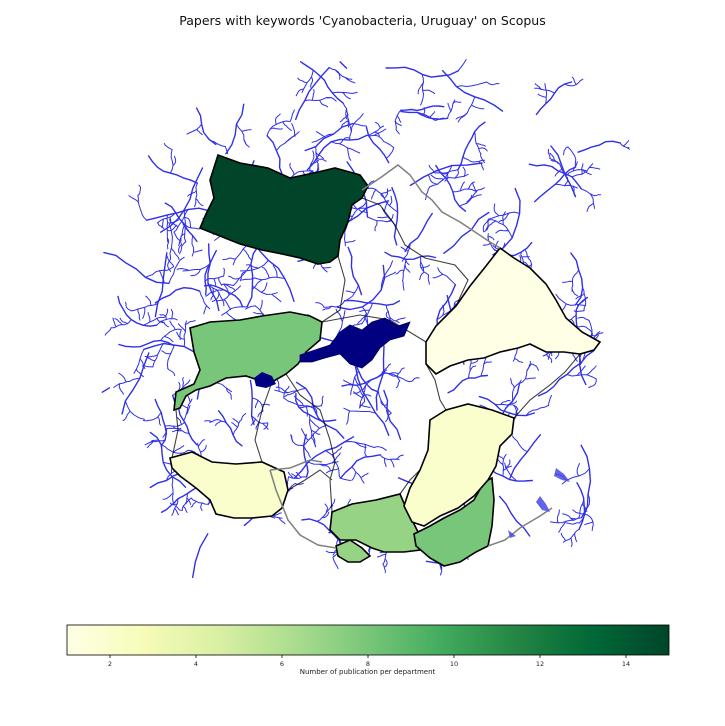 The image size is (725, 726). What do you see at coordinates (283, 209) in the screenshot?
I see `department-artigas` at bounding box center [283, 209].